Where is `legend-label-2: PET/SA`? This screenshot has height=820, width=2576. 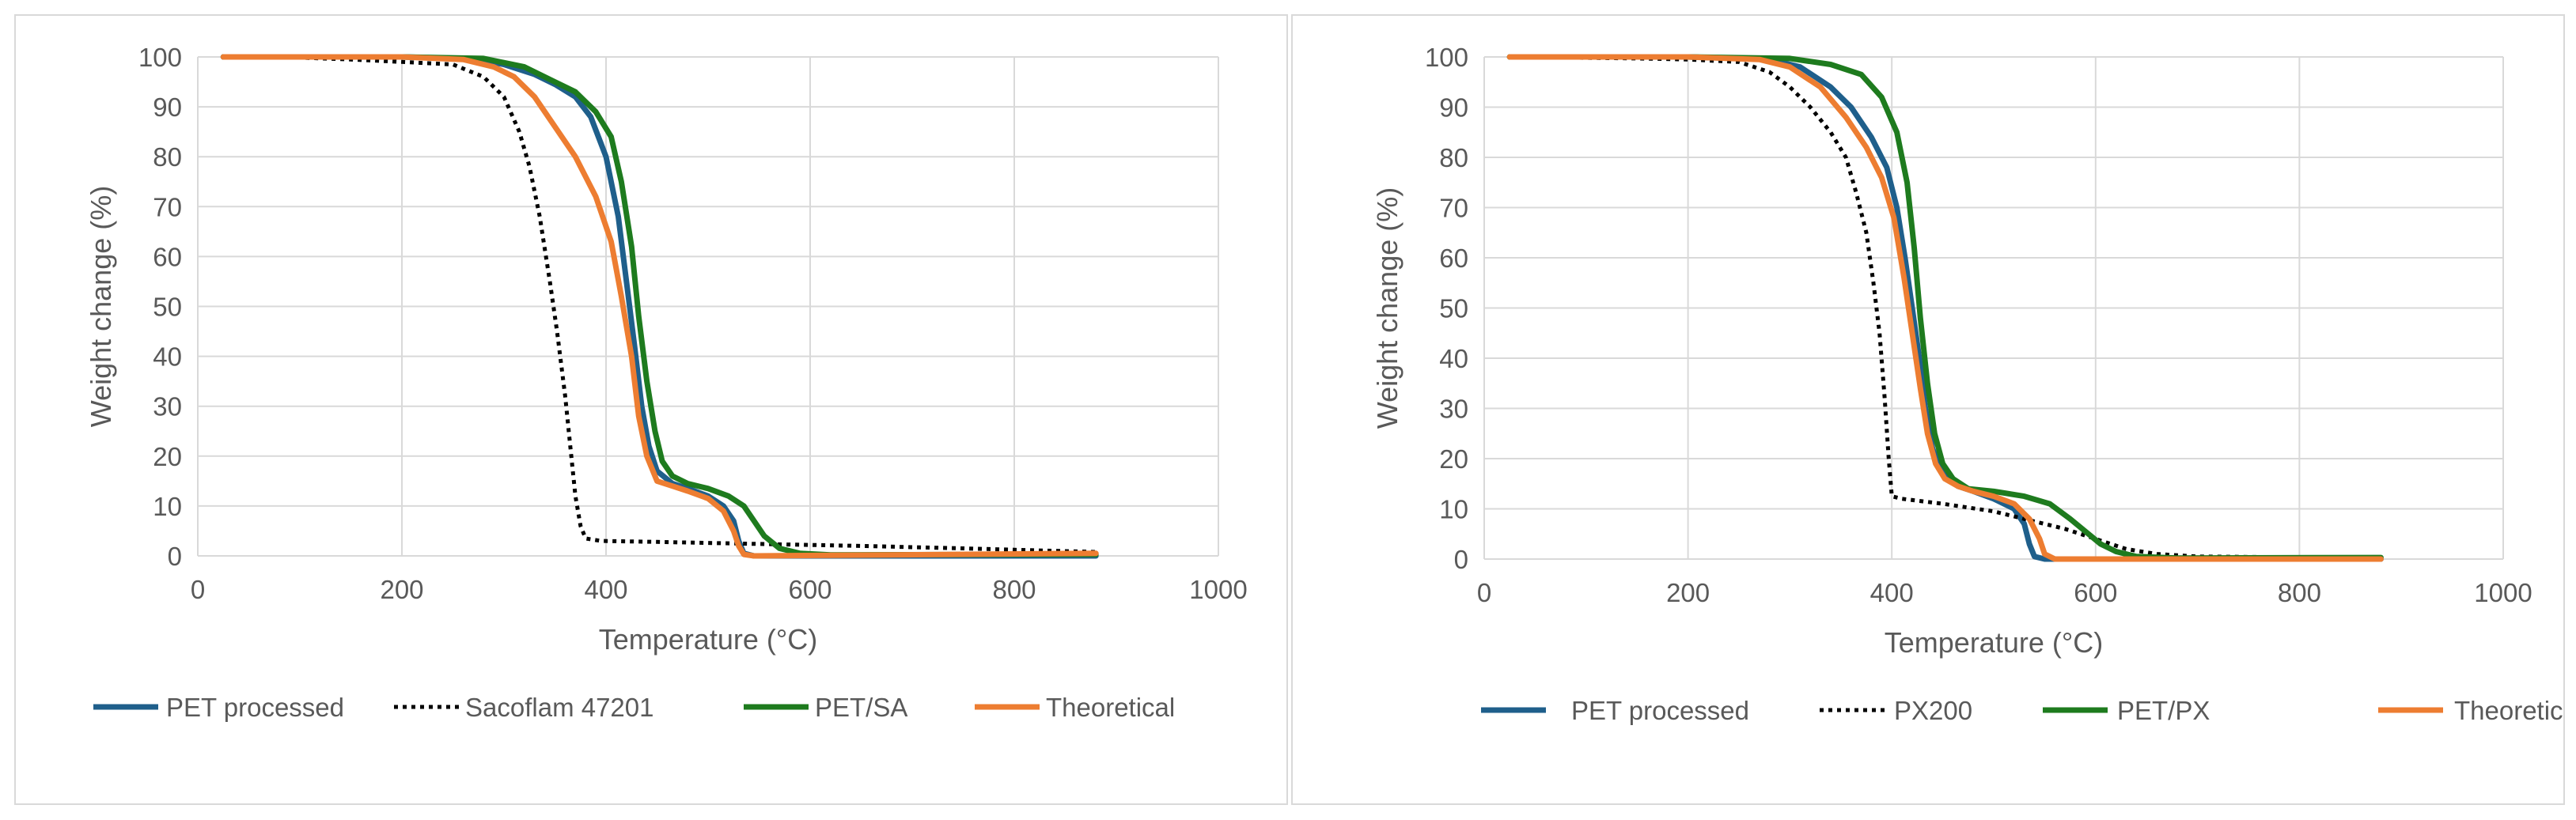
legend-label-2: PET/SA is located at coordinates (861, 707).